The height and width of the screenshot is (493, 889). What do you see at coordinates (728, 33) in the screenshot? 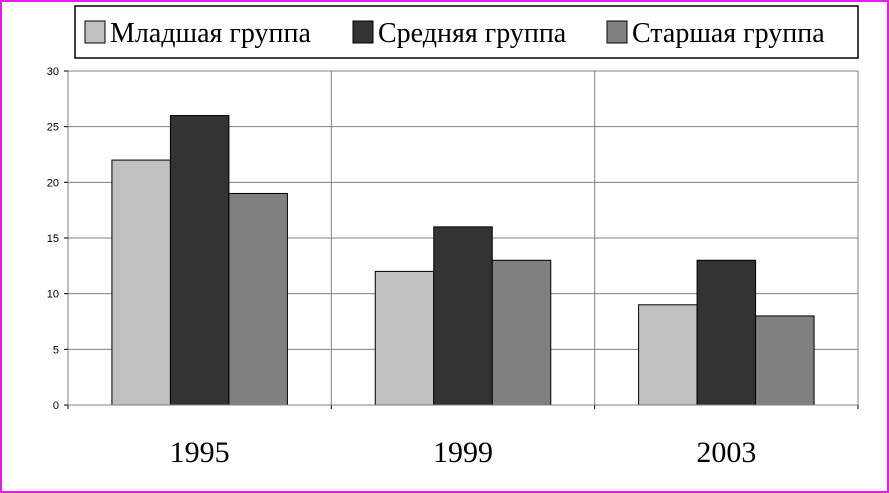
I see `legend-label-series-2: Старшая группа` at bounding box center [728, 33].